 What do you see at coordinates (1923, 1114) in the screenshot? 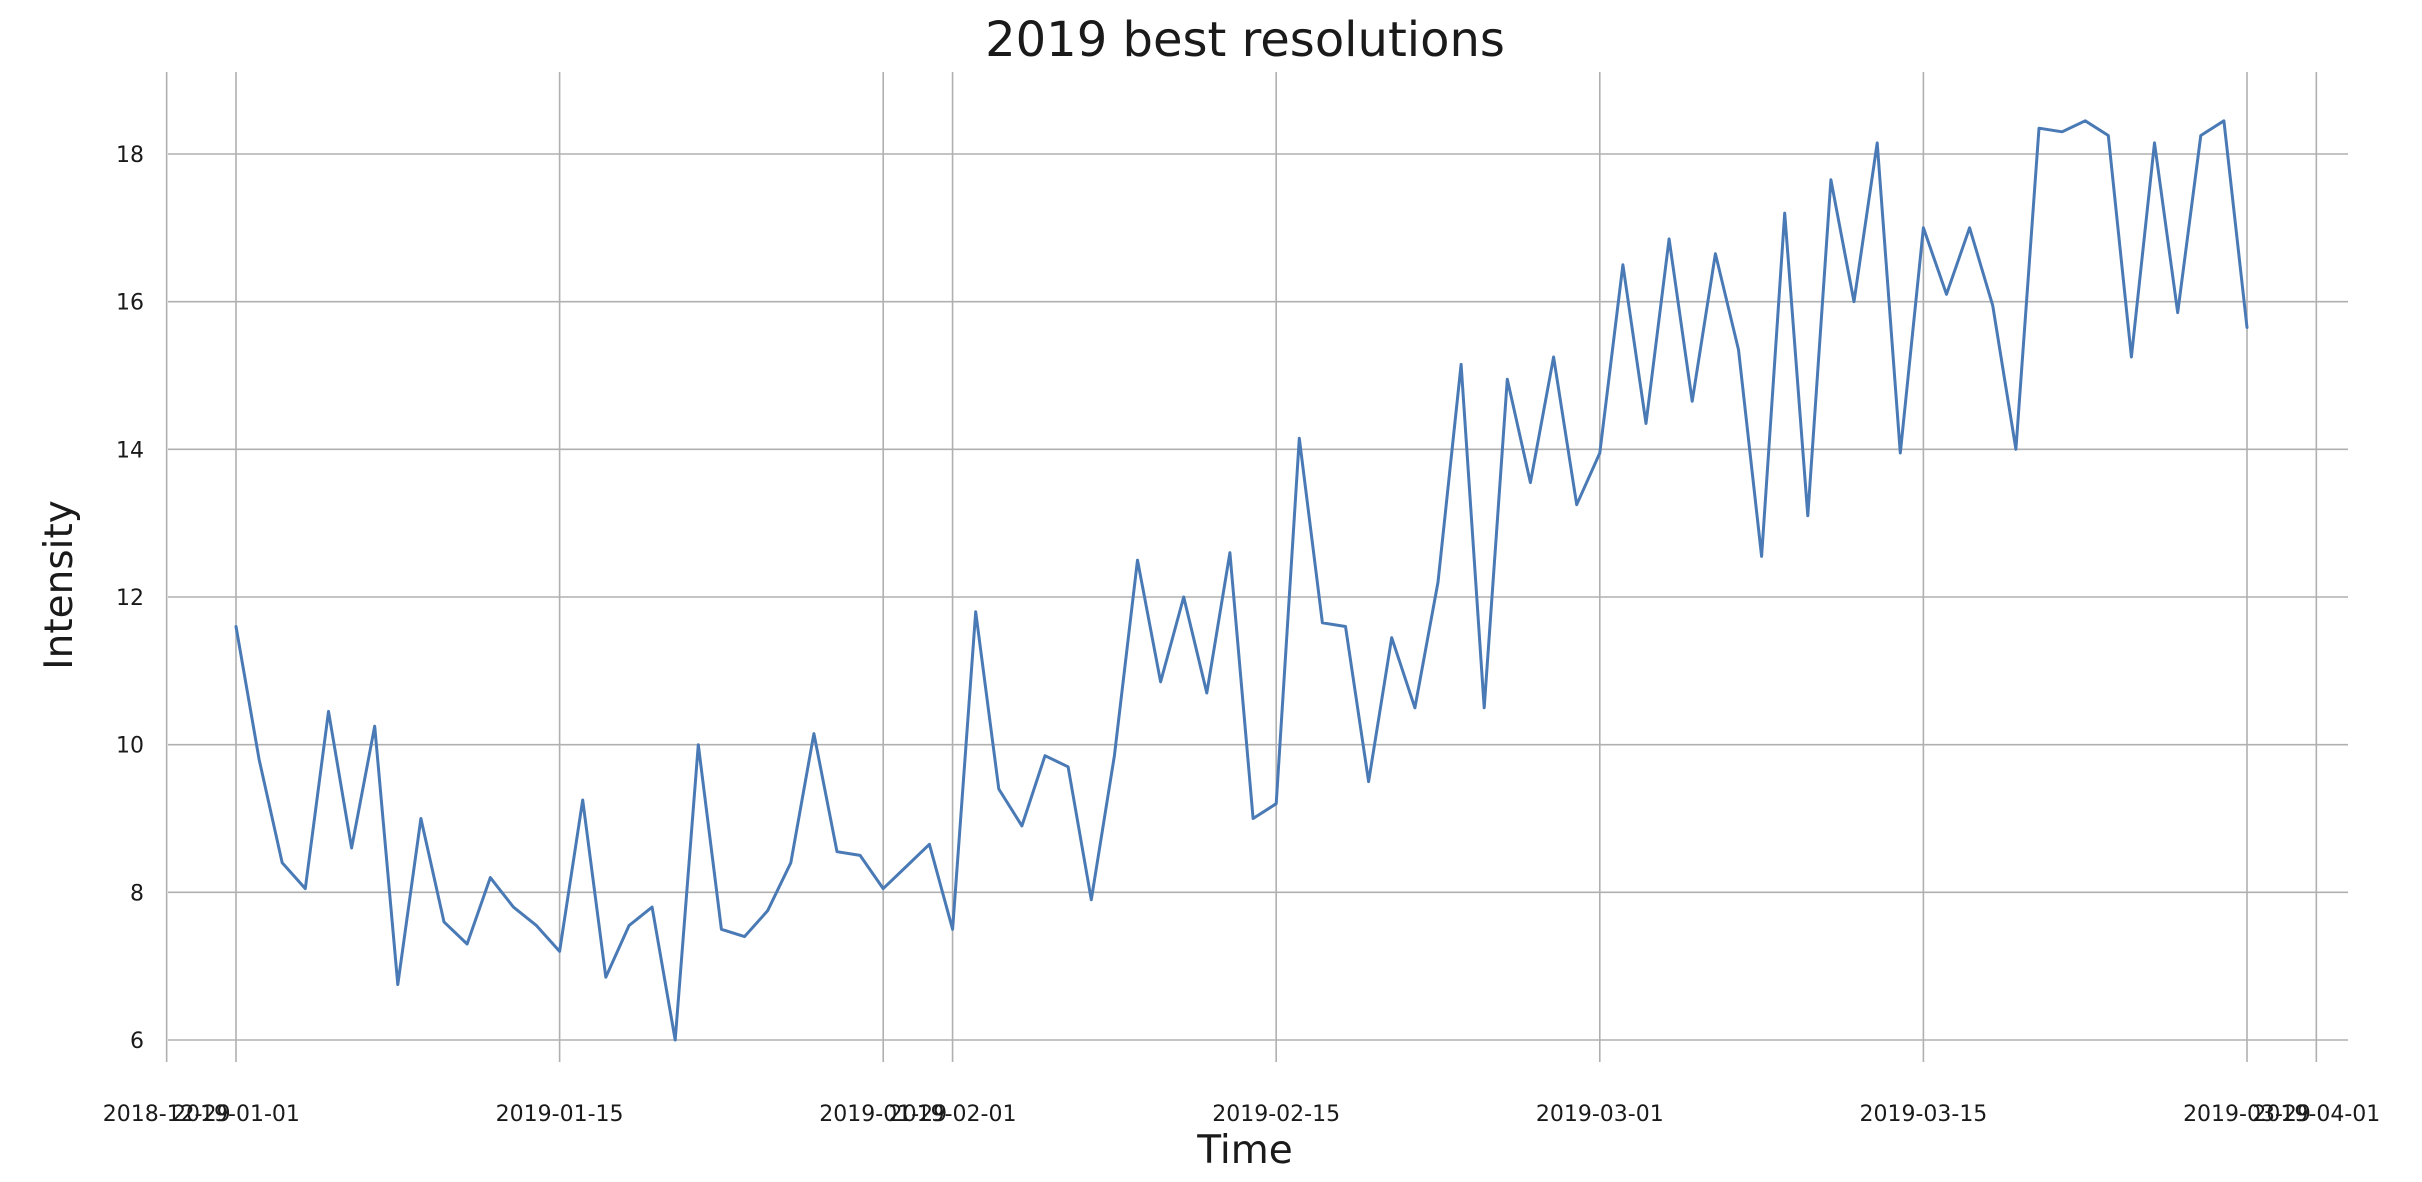
I see `x-tick-label: 2019-03-15` at bounding box center [1923, 1114].